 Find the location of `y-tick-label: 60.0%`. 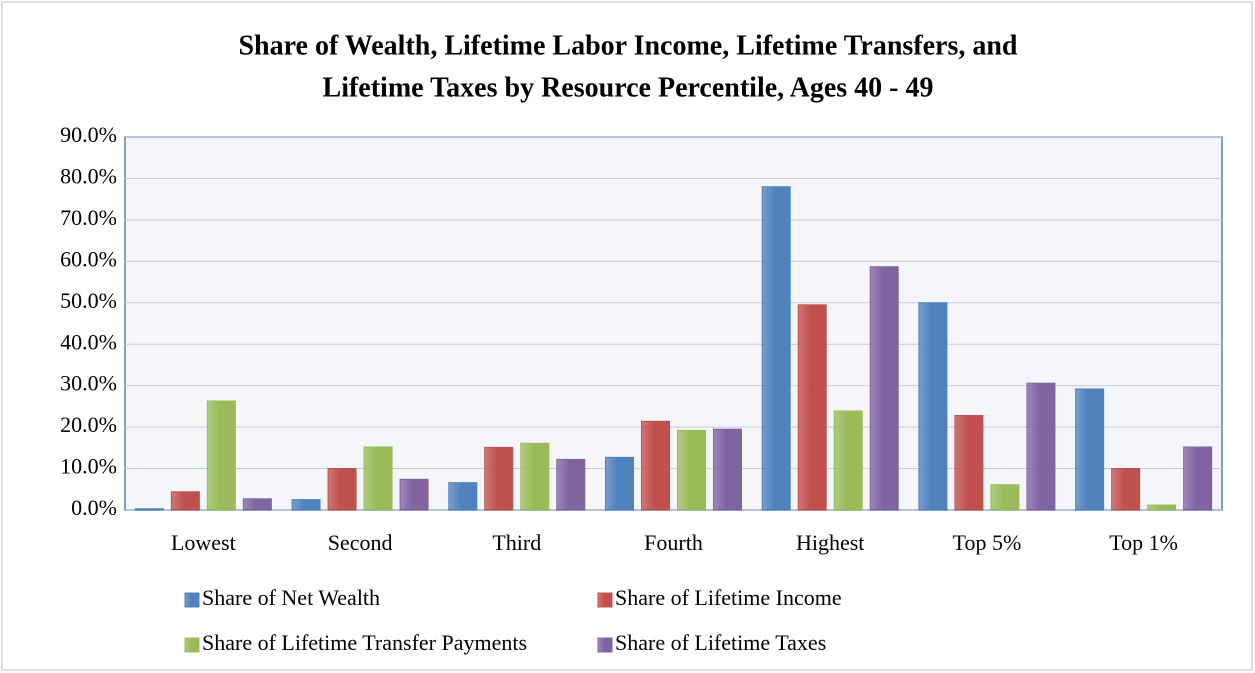

y-tick-label: 60.0% is located at coordinates (88, 258).